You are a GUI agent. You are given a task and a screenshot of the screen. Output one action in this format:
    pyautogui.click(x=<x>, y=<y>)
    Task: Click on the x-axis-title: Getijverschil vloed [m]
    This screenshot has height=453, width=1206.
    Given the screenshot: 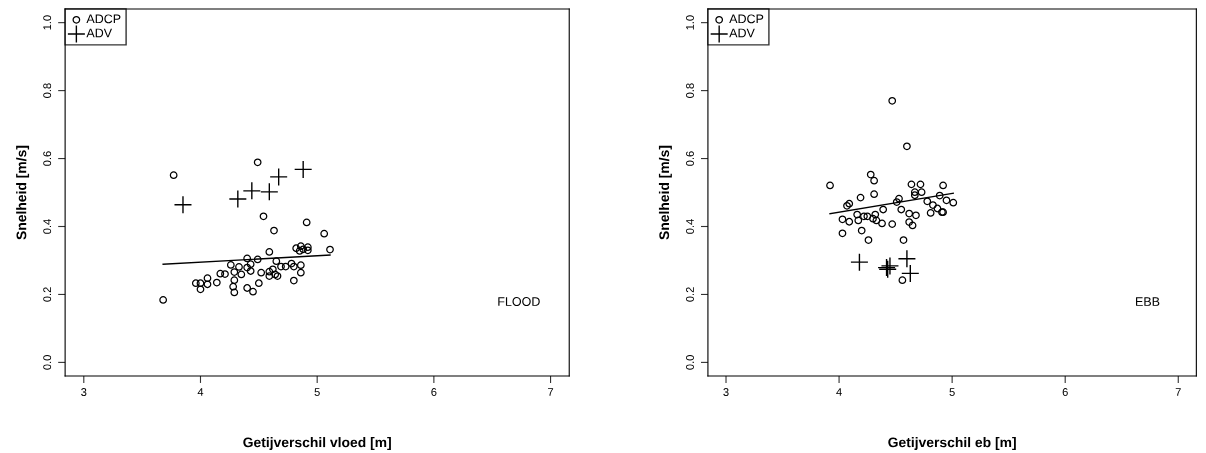 What is the action you would take?
    pyautogui.click(x=317, y=443)
    